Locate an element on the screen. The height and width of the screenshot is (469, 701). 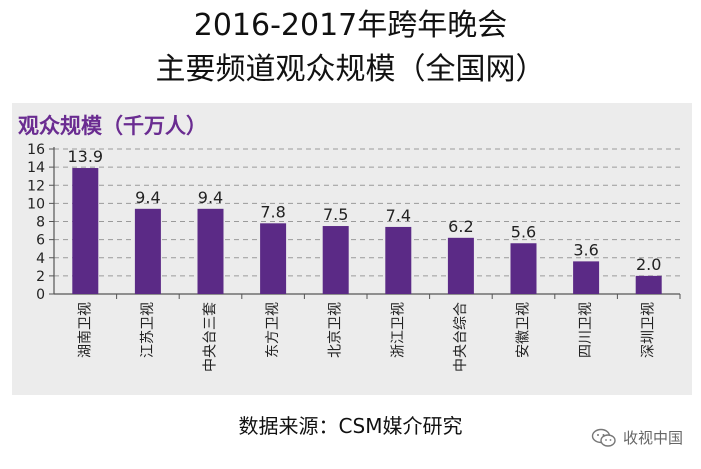
x-tick-label: 江苏卫视 is located at coordinates (148, 330).